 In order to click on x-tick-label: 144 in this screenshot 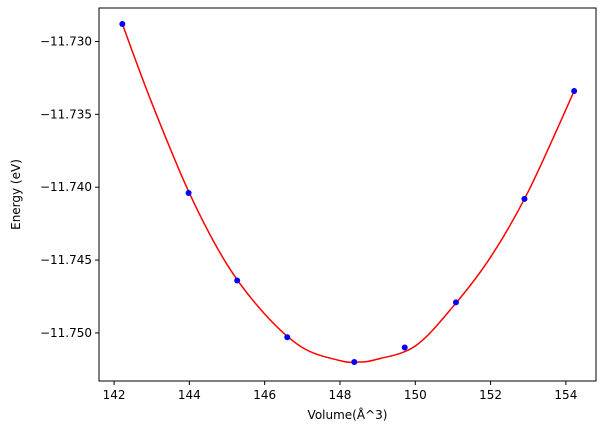, I will do `click(189, 395)`.